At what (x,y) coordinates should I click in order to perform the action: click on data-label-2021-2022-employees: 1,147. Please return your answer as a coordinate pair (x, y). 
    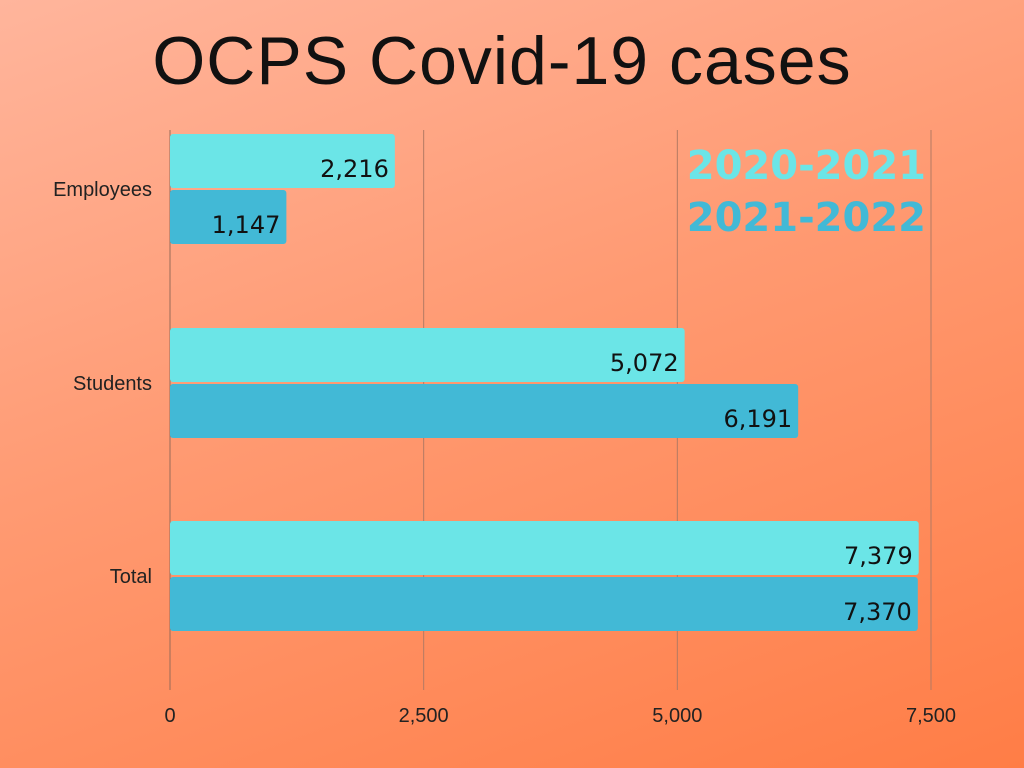
    Looking at the image, I should click on (246, 225).